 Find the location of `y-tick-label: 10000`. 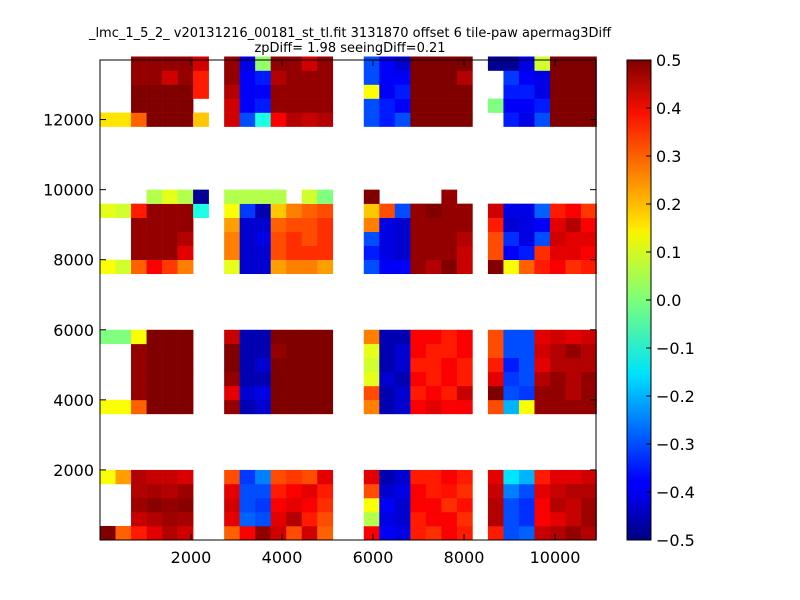

y-tick-label: 10000 is located at coordinates (68, 190).